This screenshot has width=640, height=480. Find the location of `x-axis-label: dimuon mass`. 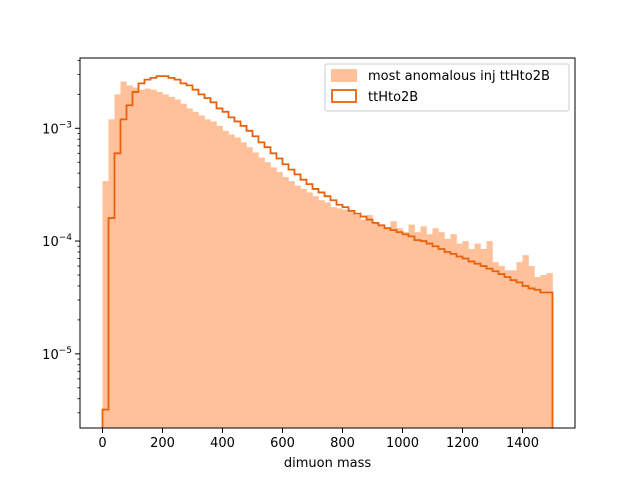

x-axis-label: dimuon mass is located at coordinates (327, 463).